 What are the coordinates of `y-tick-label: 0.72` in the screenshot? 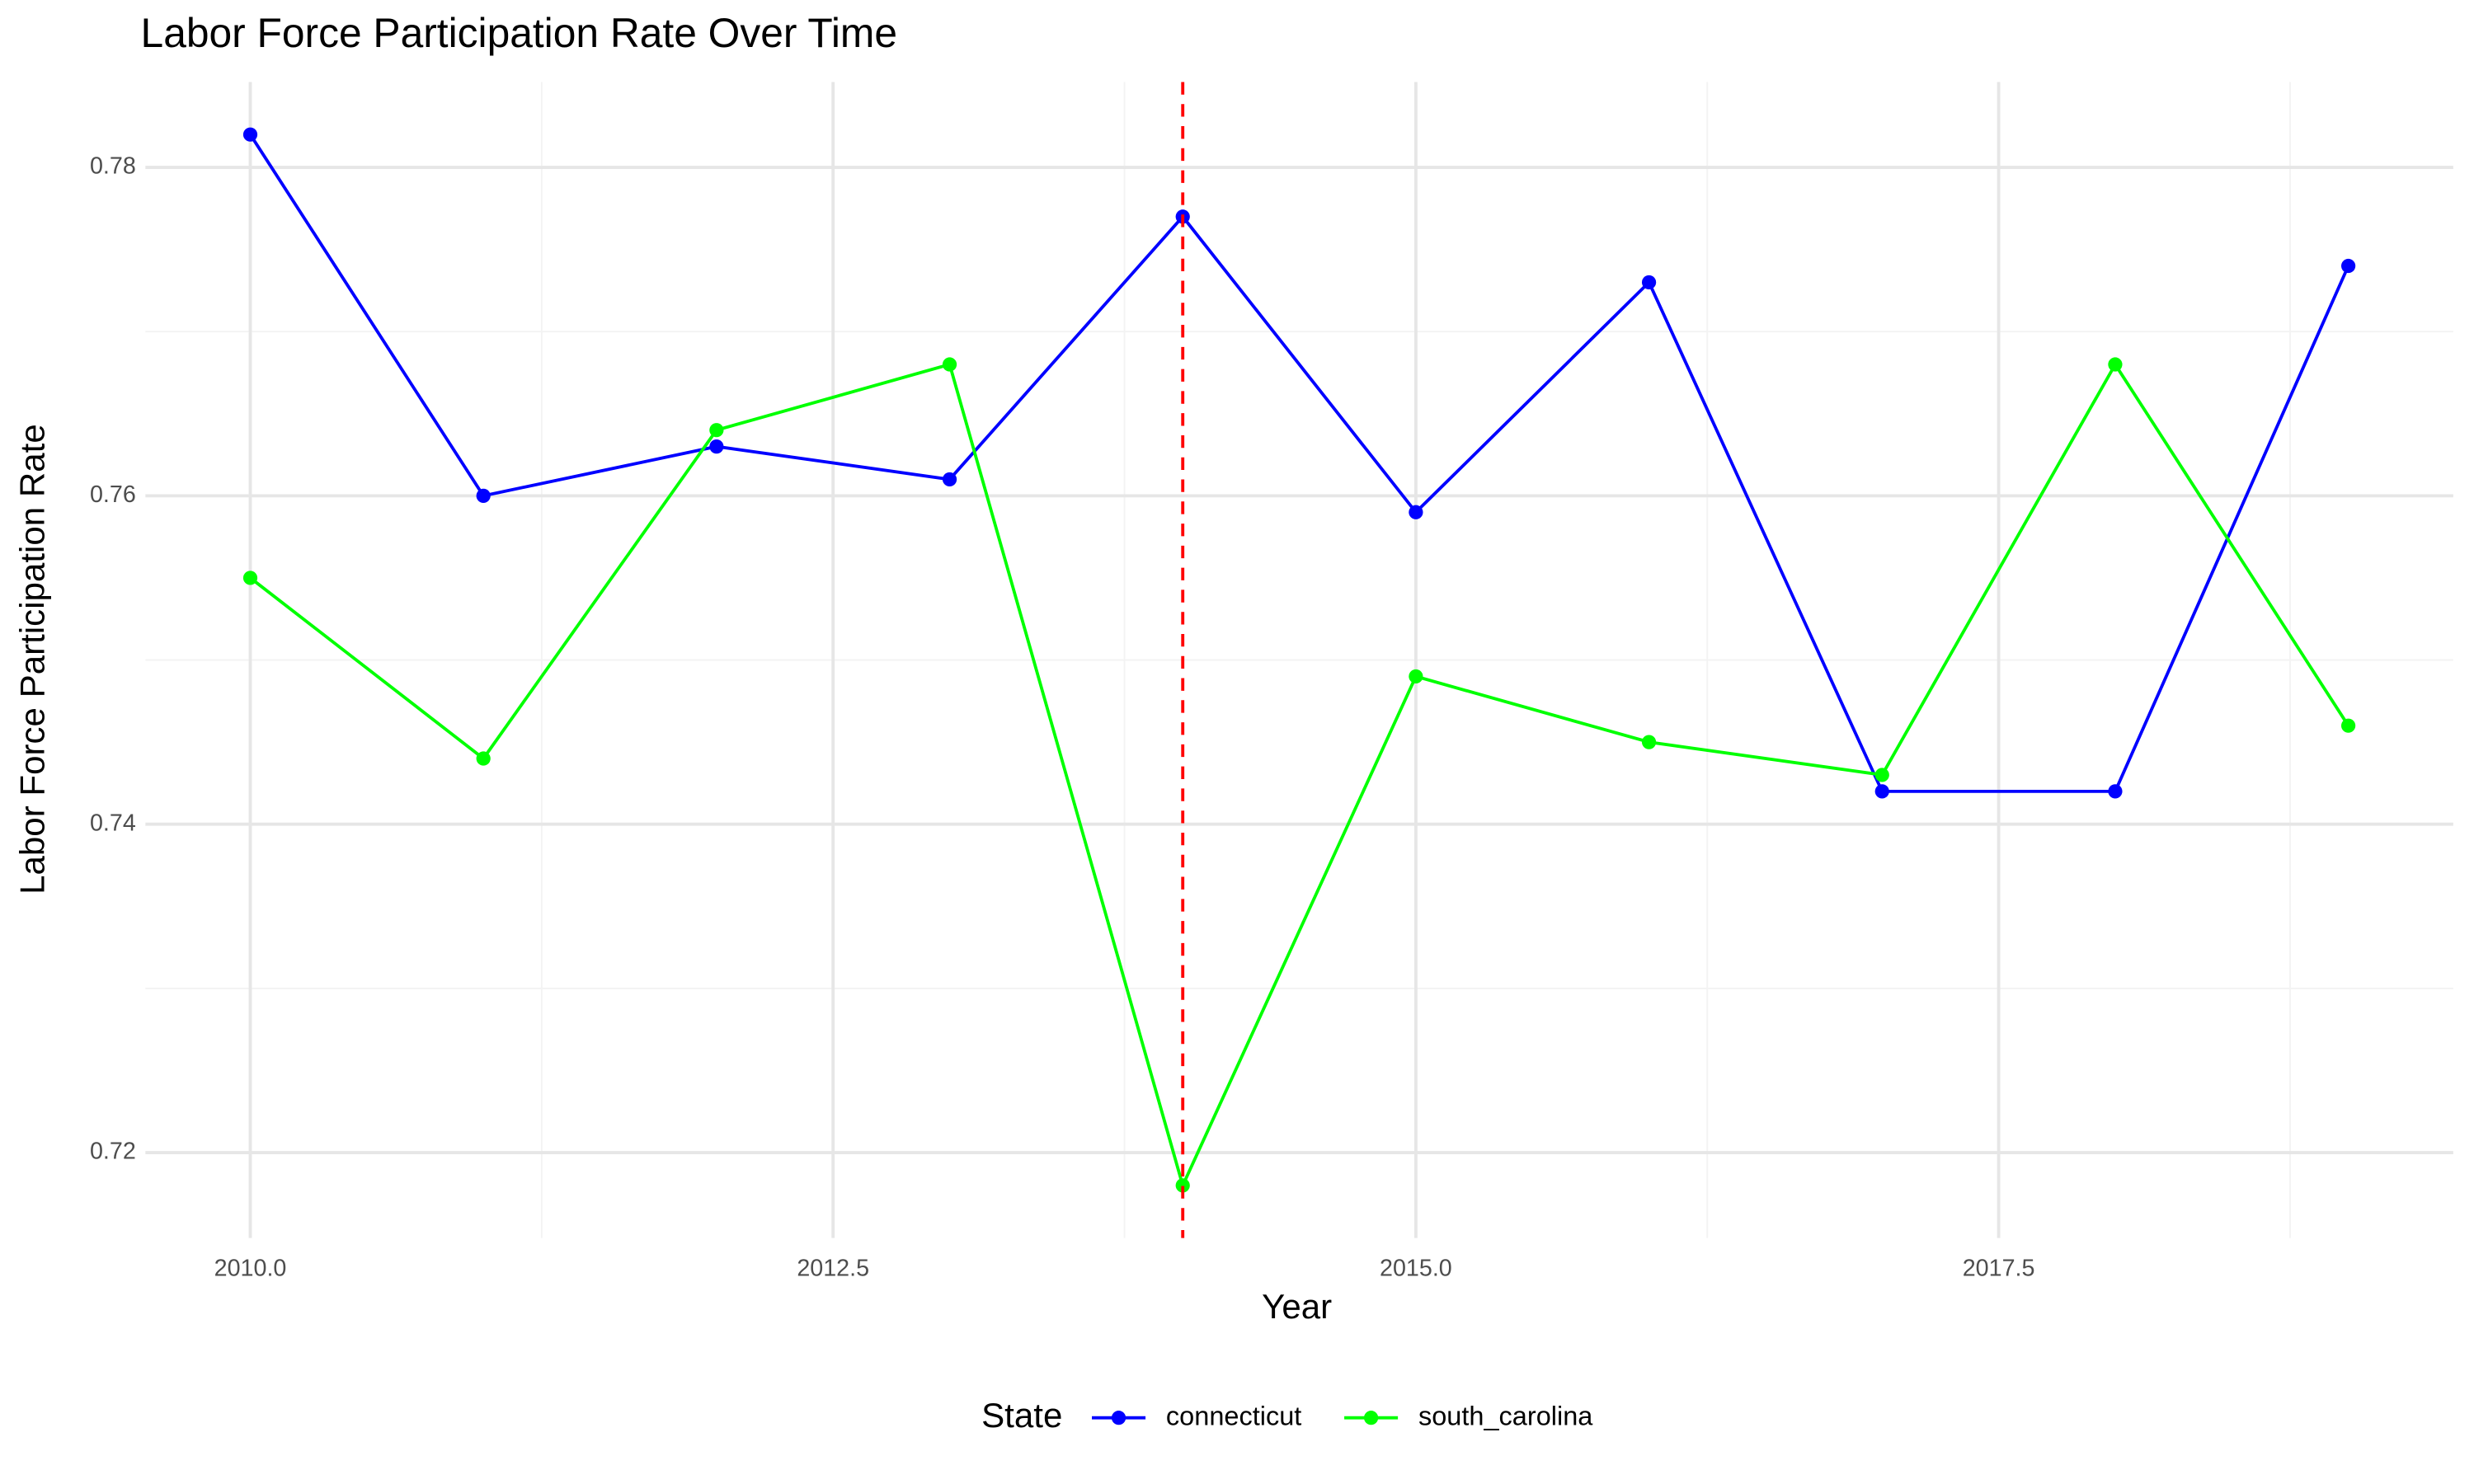 It's located at (113, 1152).